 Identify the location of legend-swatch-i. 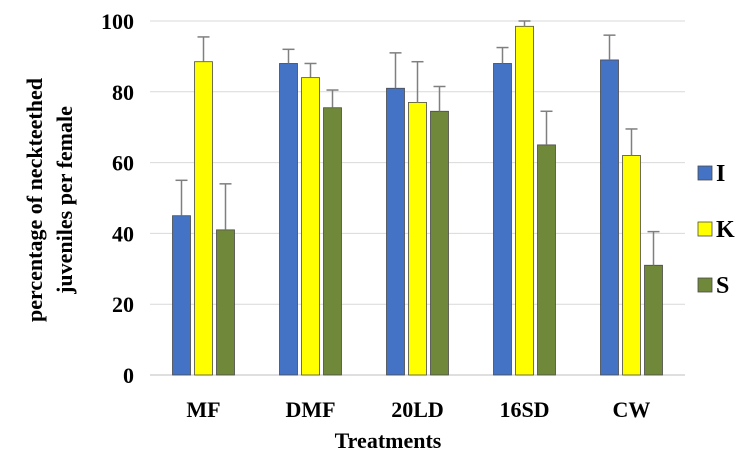
(705, 173).